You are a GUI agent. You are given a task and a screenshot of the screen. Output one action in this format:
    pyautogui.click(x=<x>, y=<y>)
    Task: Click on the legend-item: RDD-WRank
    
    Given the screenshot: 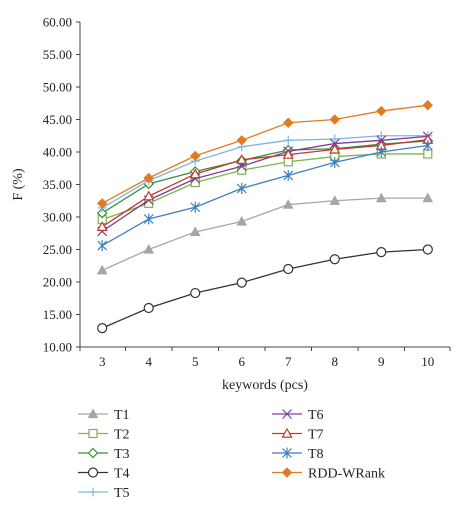 What is the action you would take?
    pyautogui.click(x=328, y=474)
    